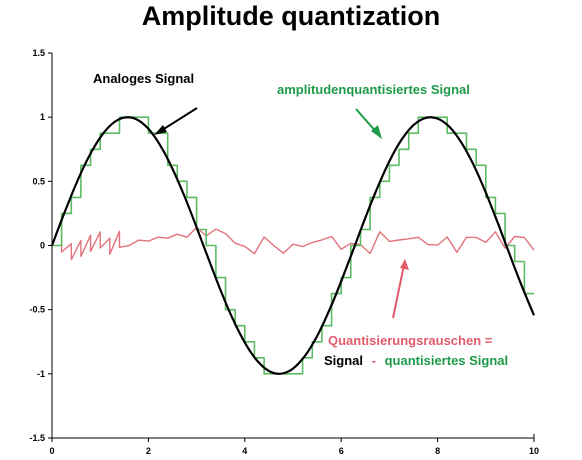 The width and height of the screenshot is (582, 460). I want to click on noise-arrowhead, so click(404, 264).